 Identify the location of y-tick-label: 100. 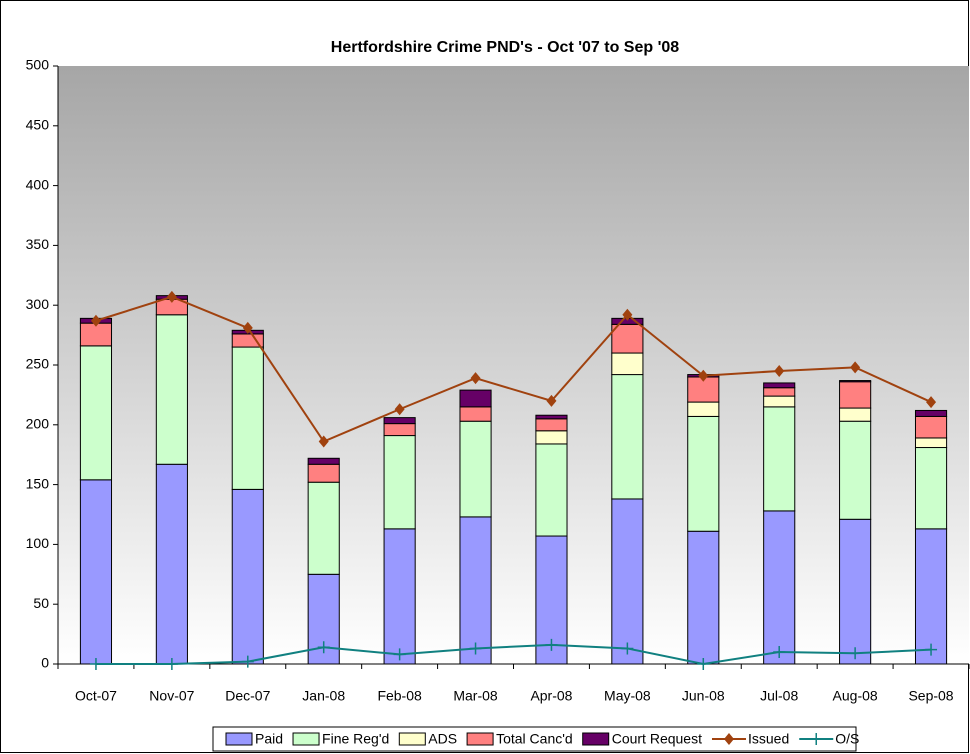
(38, 543).